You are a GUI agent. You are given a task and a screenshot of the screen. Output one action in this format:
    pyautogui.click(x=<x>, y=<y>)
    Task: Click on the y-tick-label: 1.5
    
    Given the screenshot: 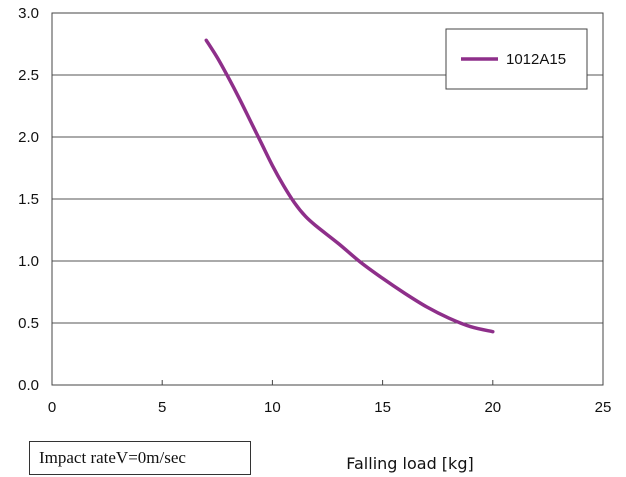 What is the action you would take?
    pyautogui.click(x=28, y=199)
    